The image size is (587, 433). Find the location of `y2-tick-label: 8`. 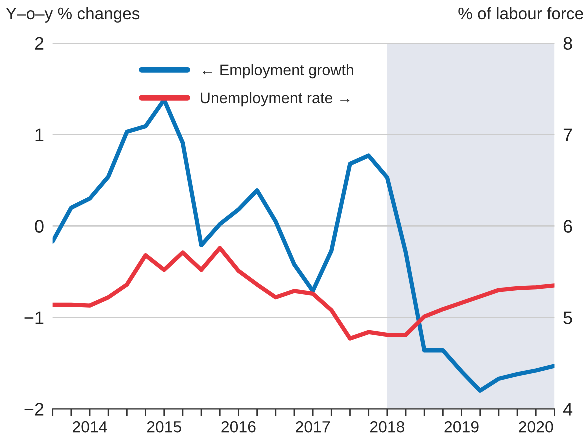

y2-tick-label: 8 is located at coordinates (568, 43).